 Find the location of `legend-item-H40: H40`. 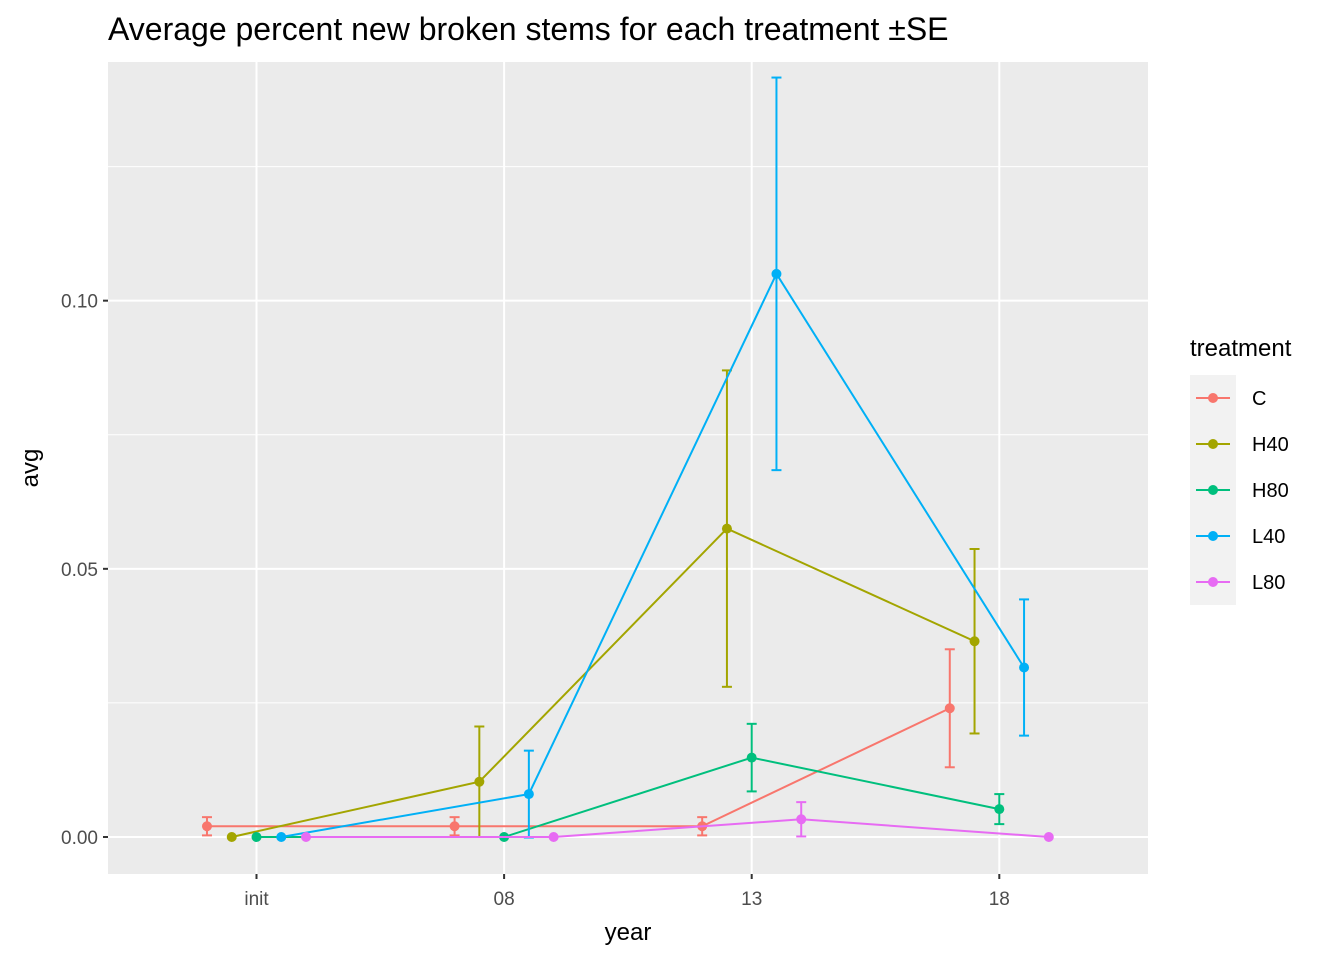

legend-item-H40: H40 is located at coordinates (1242, 445).